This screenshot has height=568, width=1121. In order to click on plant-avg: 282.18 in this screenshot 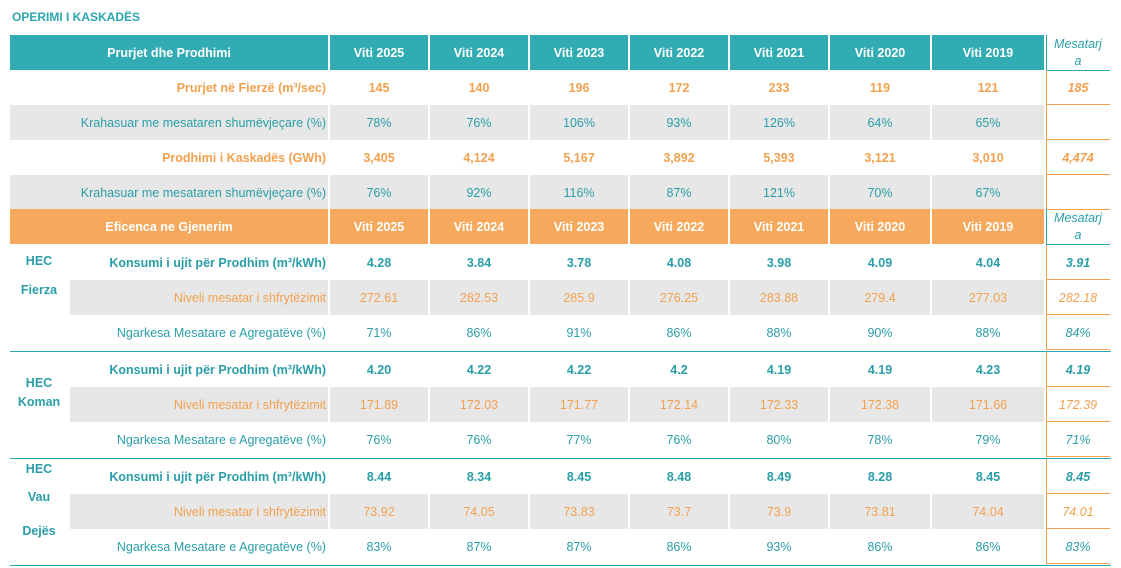, I will do `click(1078, 297)`.